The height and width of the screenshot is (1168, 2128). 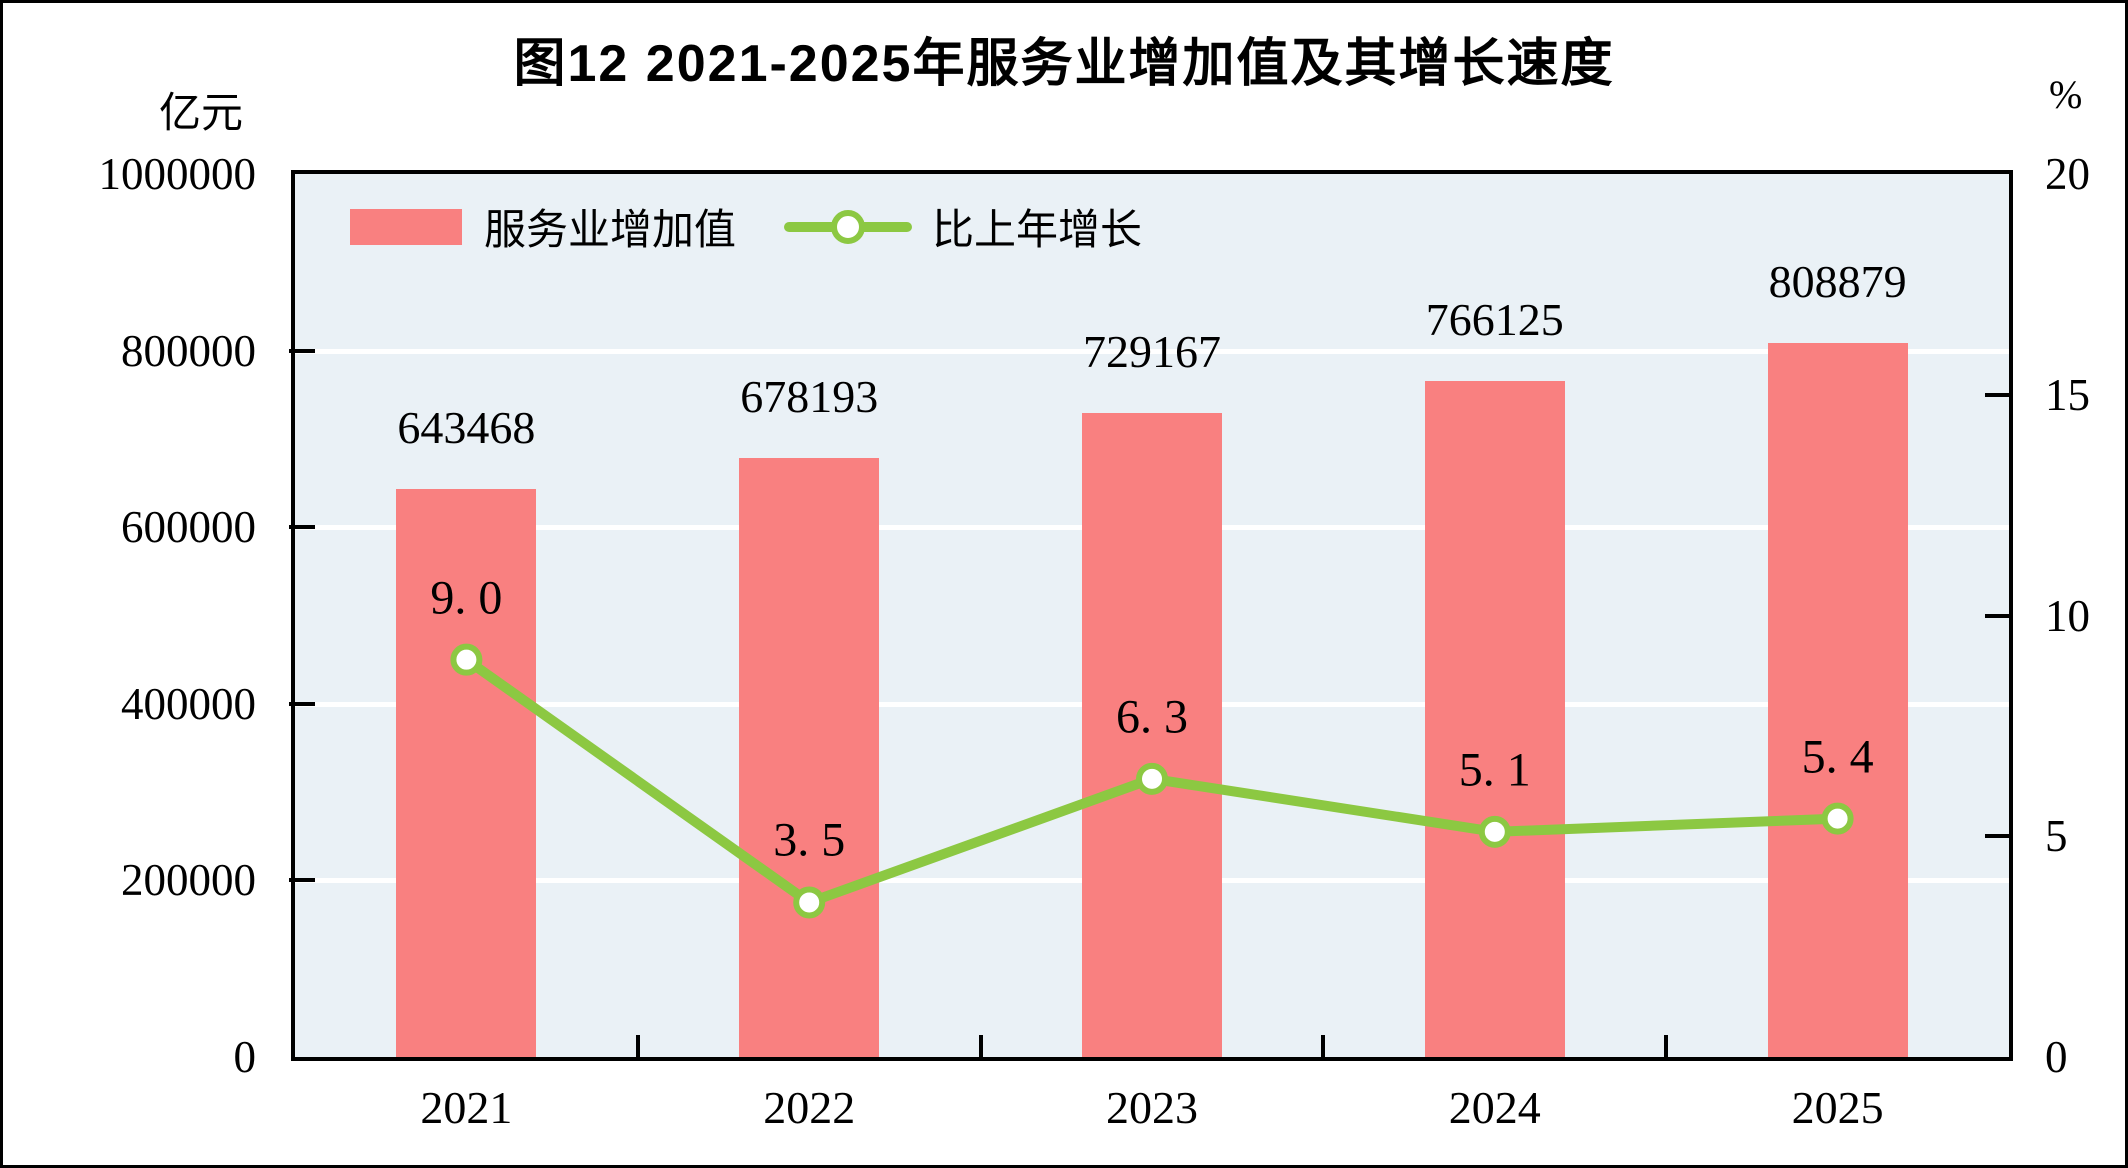 I want to click on growth-value-label-2021: 9. 0, so click(x=466, y=598).